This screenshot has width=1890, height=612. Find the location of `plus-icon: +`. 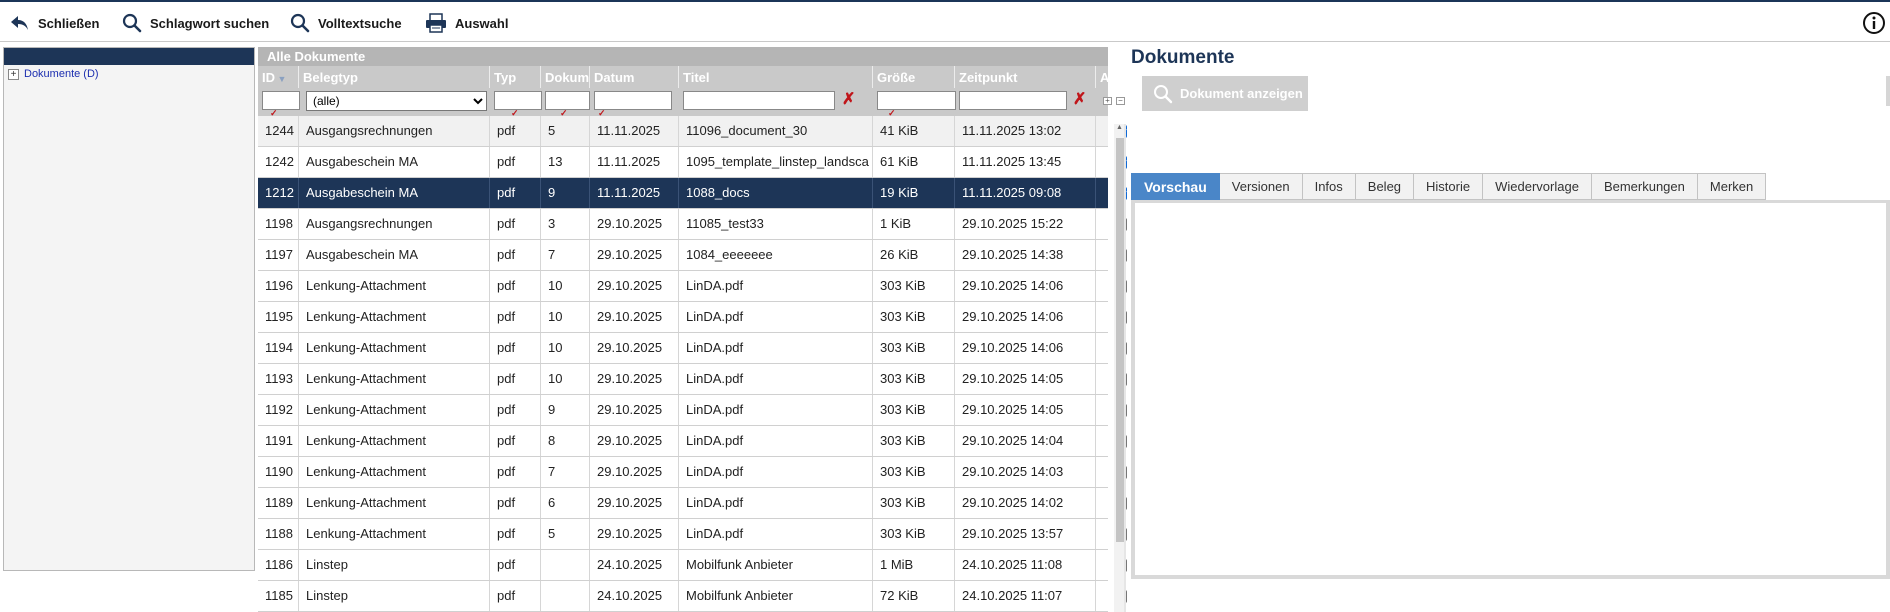

plus-icon: + is located at coordinates (13, 74).